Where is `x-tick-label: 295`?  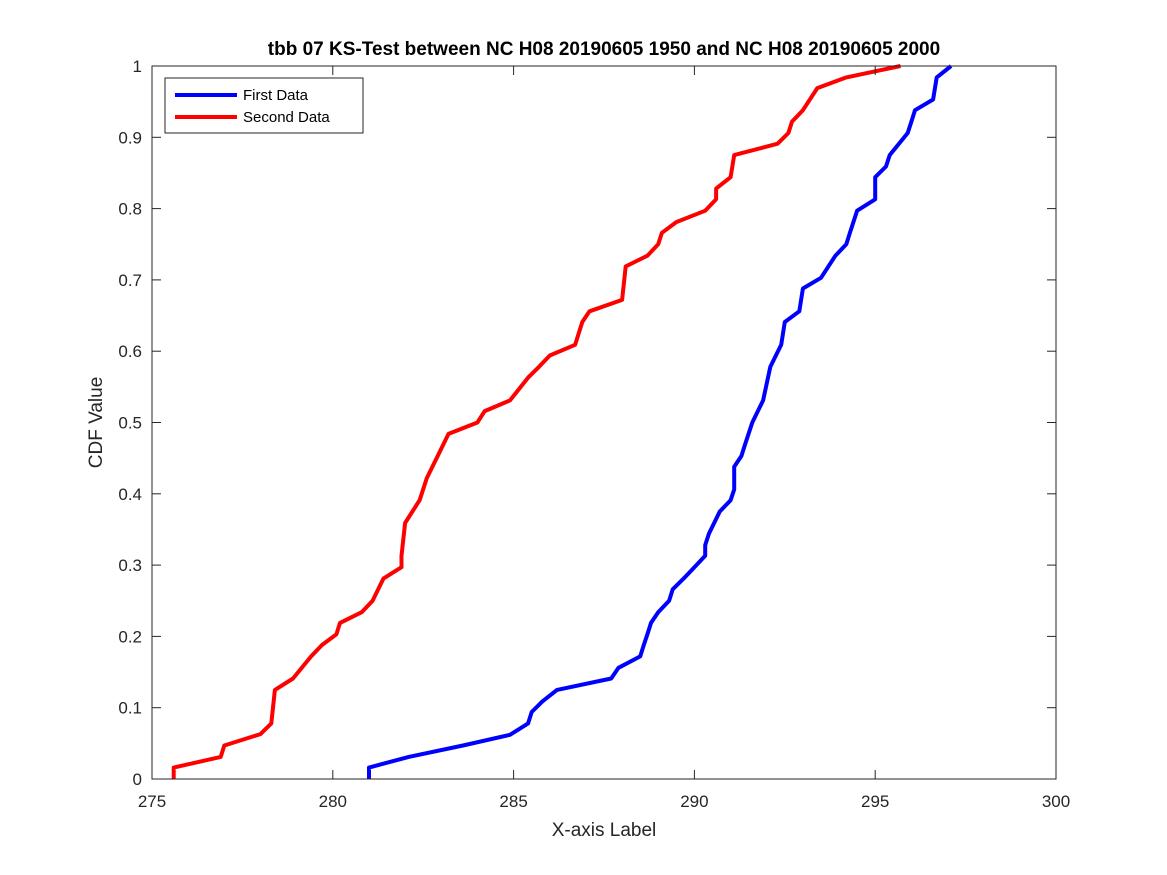
x-tick-label: 295 is located at coordinates (875, 801).